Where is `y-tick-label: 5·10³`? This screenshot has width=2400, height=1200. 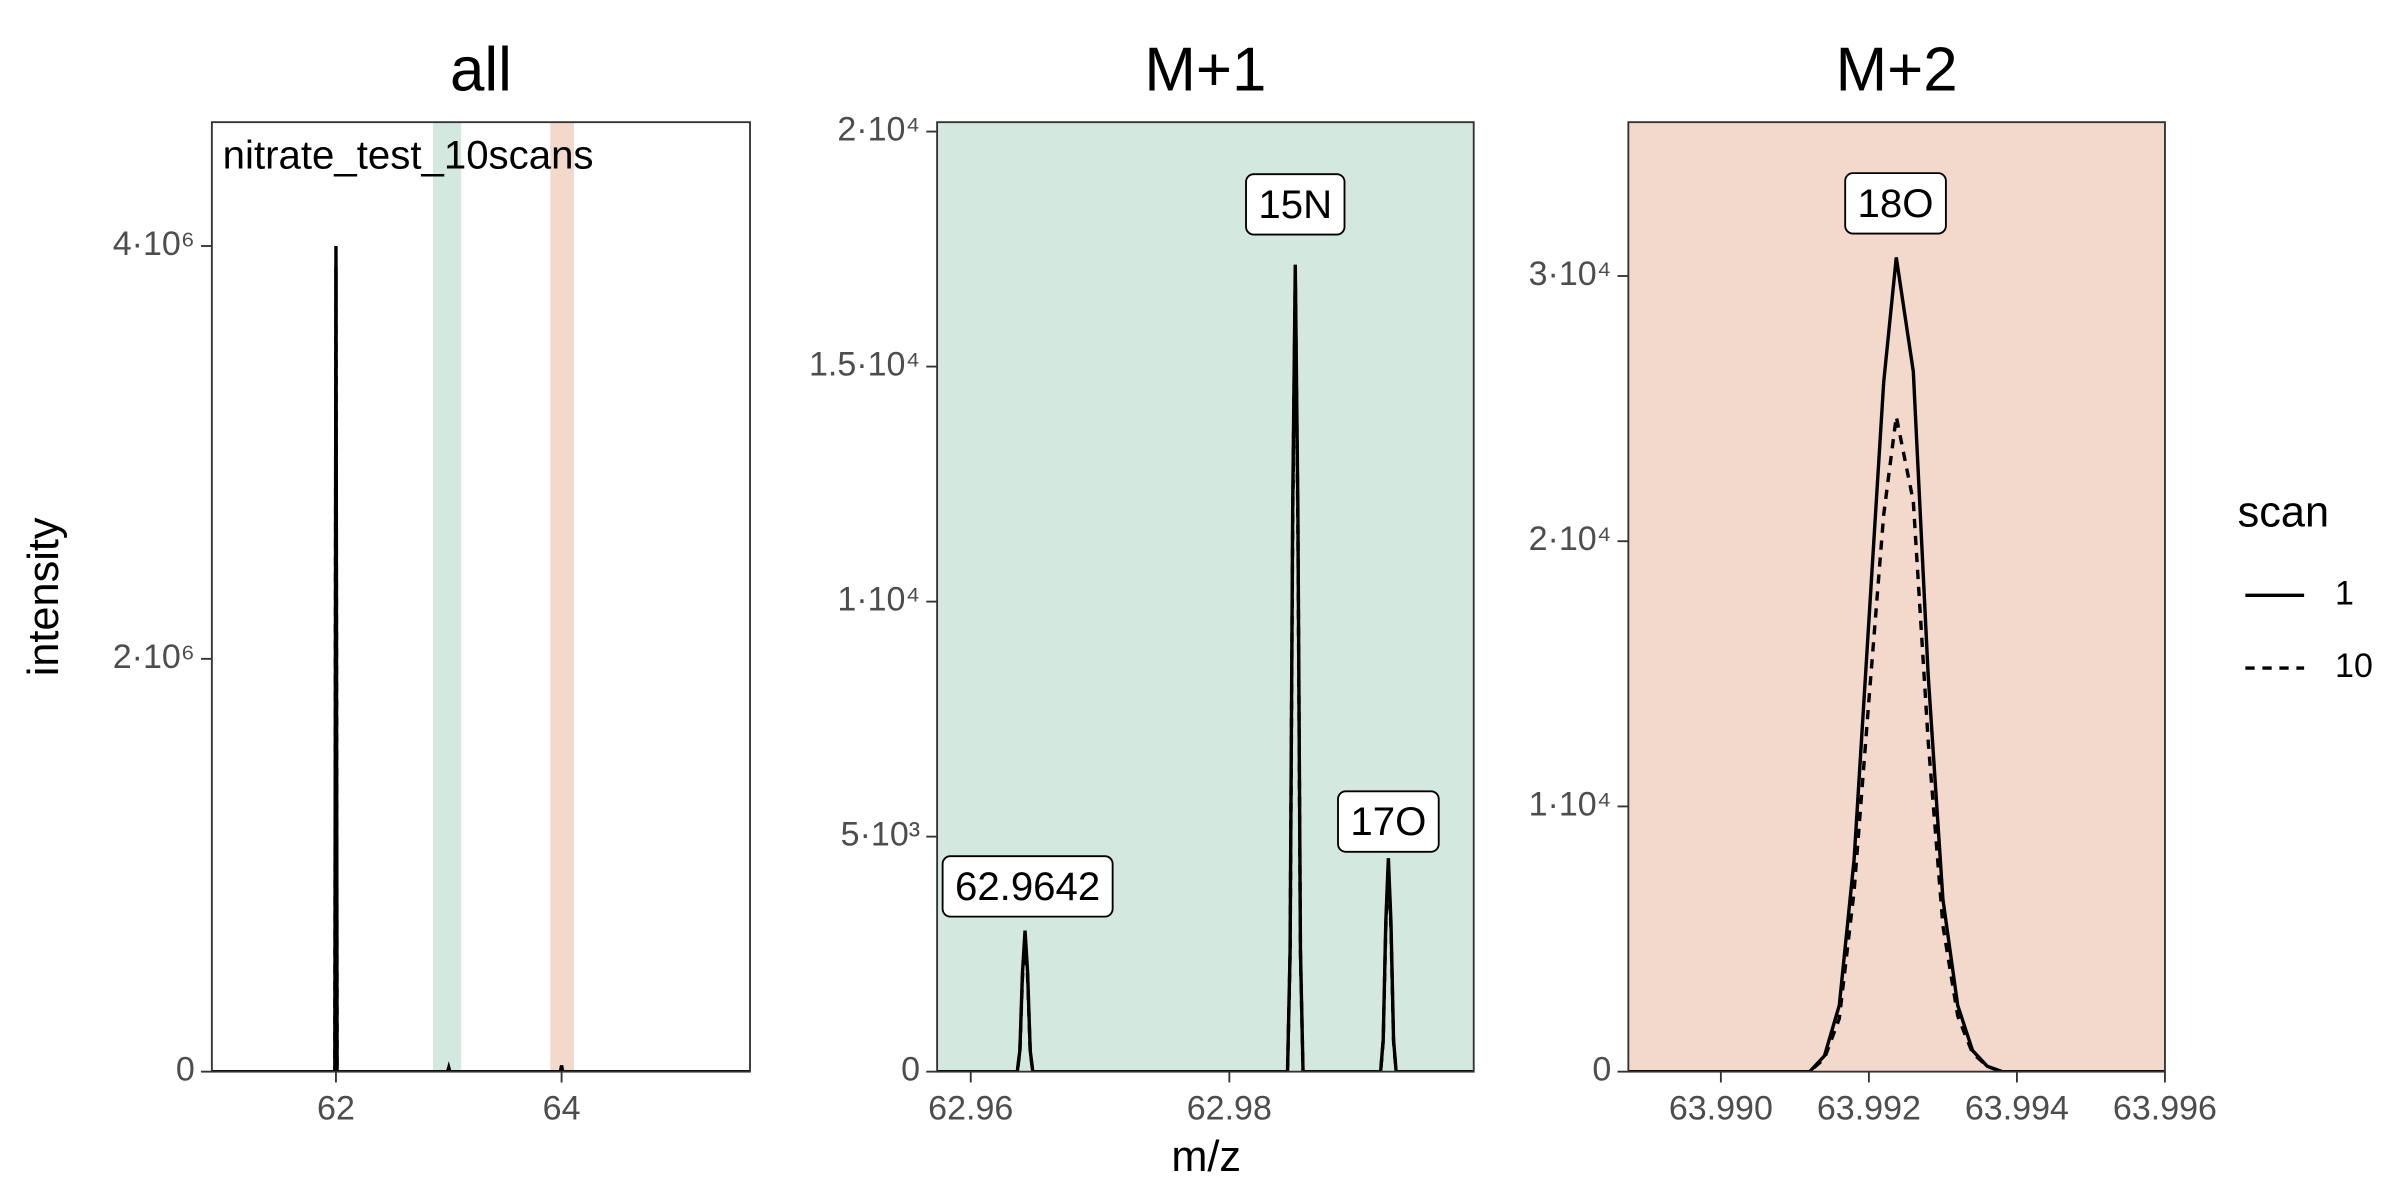 y-tick-label: 5·10³ is located at coordinates (880, 835).